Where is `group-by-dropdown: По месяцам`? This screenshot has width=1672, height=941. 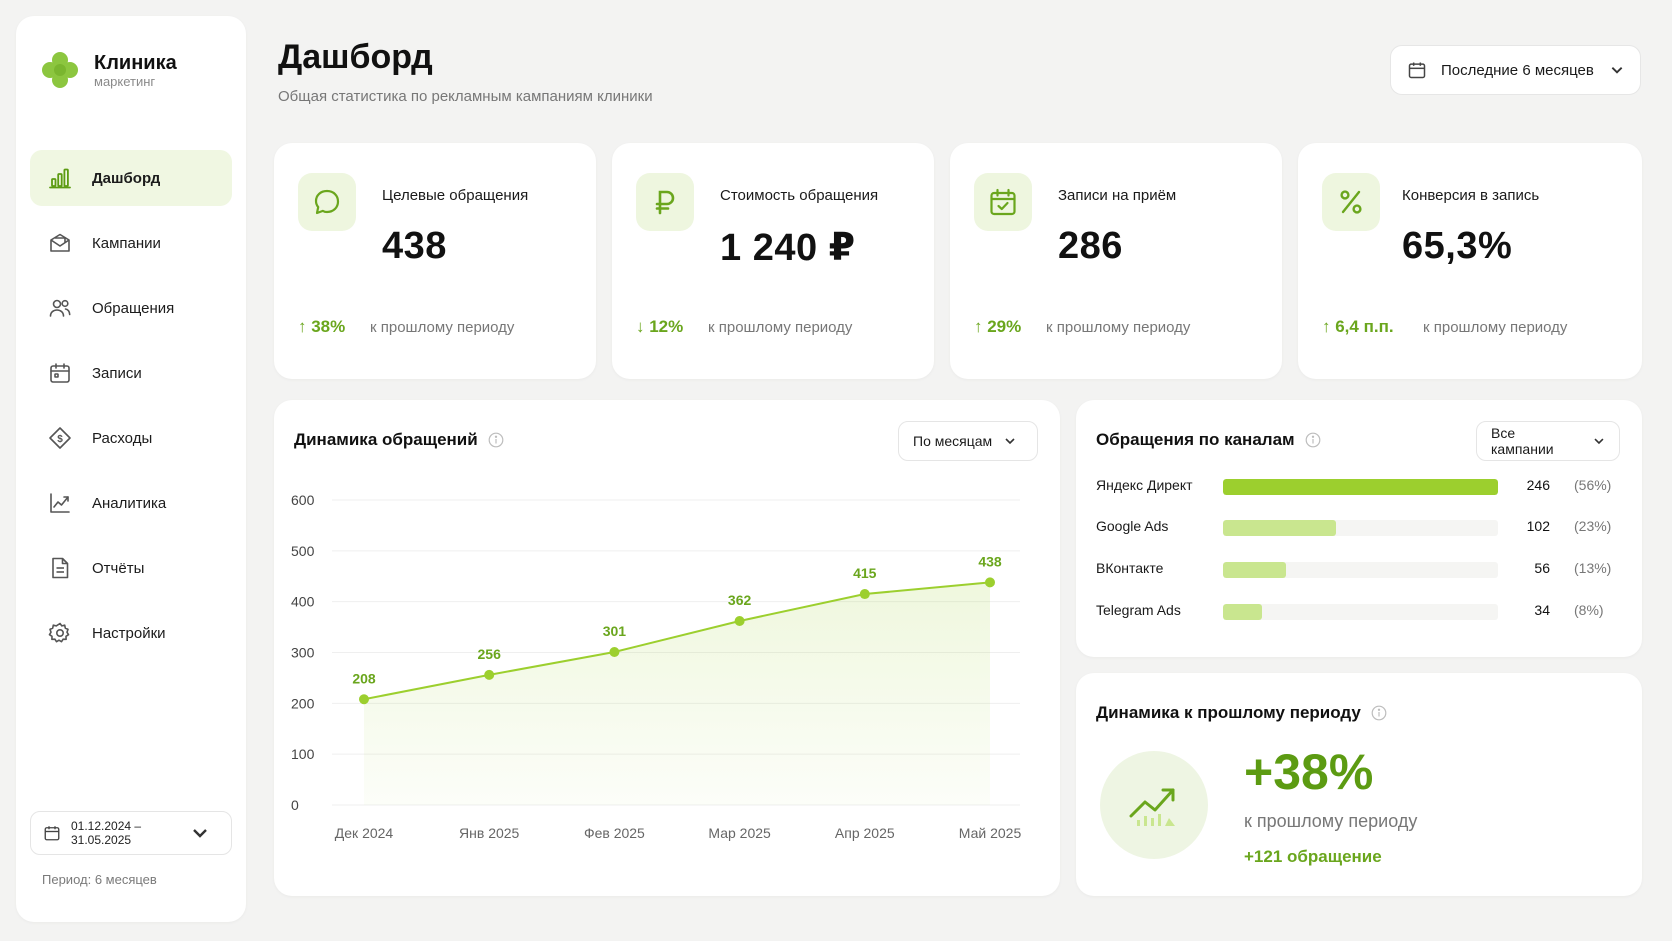 group-by-dropdown: По месяцам is located at coordinates (968, 441).